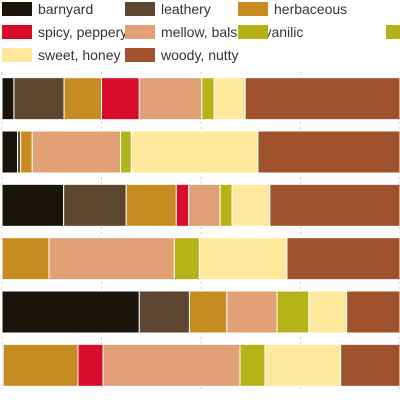 The image size is (400, 400). Describe the element at coordinates (171, 365) in the screenshot. I see `bar-segment-row5-series4` at that location.